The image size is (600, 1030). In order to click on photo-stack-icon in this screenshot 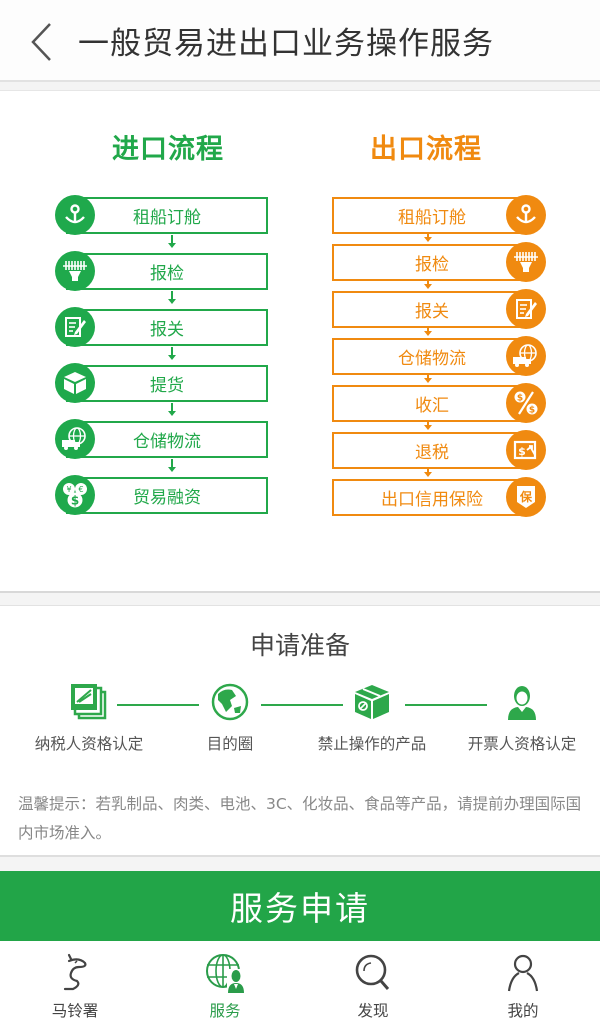, I will do `click(89, 702)`.